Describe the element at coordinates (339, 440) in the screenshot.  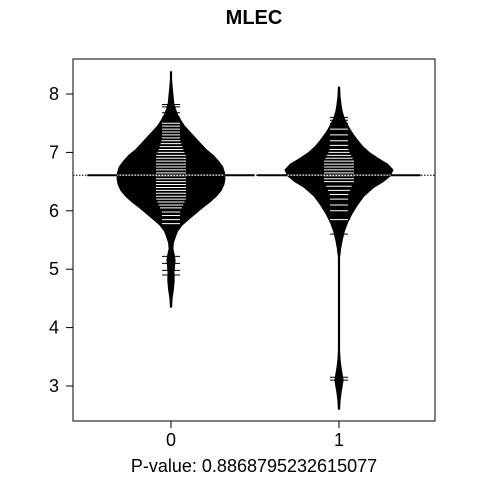
I see `x-tick-label: 1` at that location.